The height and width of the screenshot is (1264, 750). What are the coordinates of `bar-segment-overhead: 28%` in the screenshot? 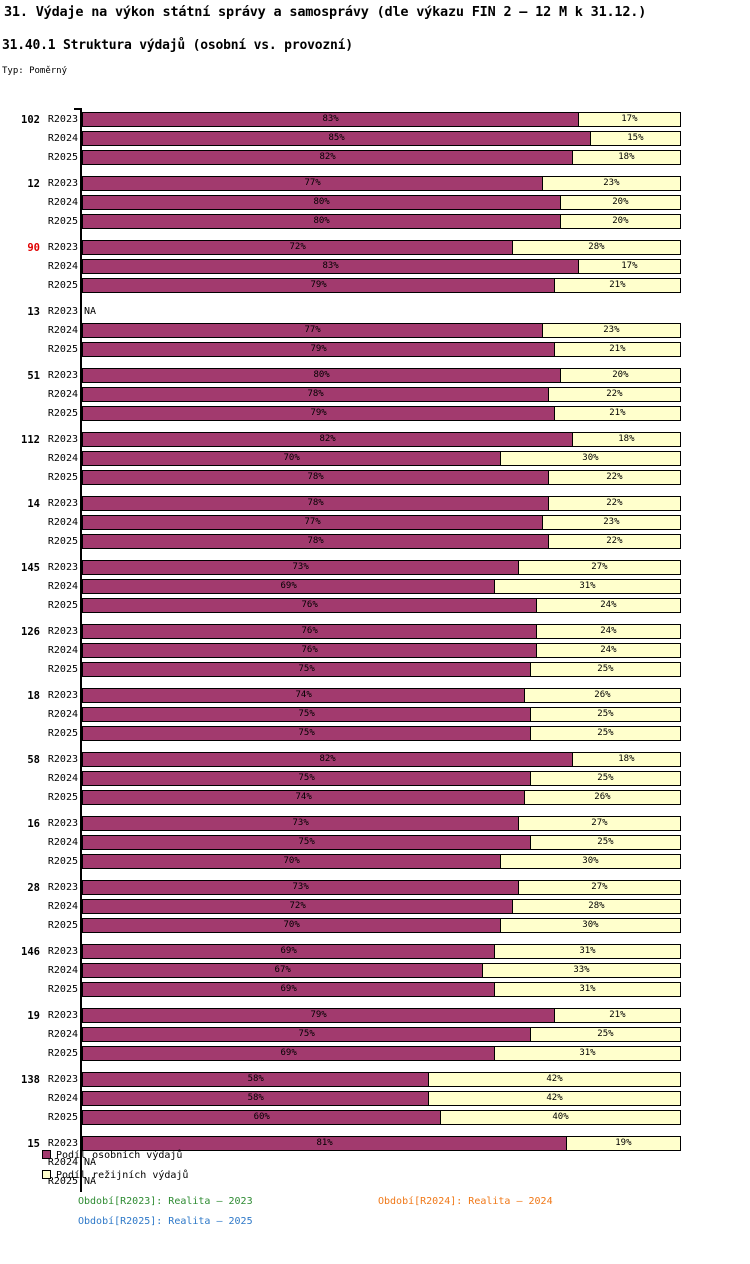 It's located at (596, 906).